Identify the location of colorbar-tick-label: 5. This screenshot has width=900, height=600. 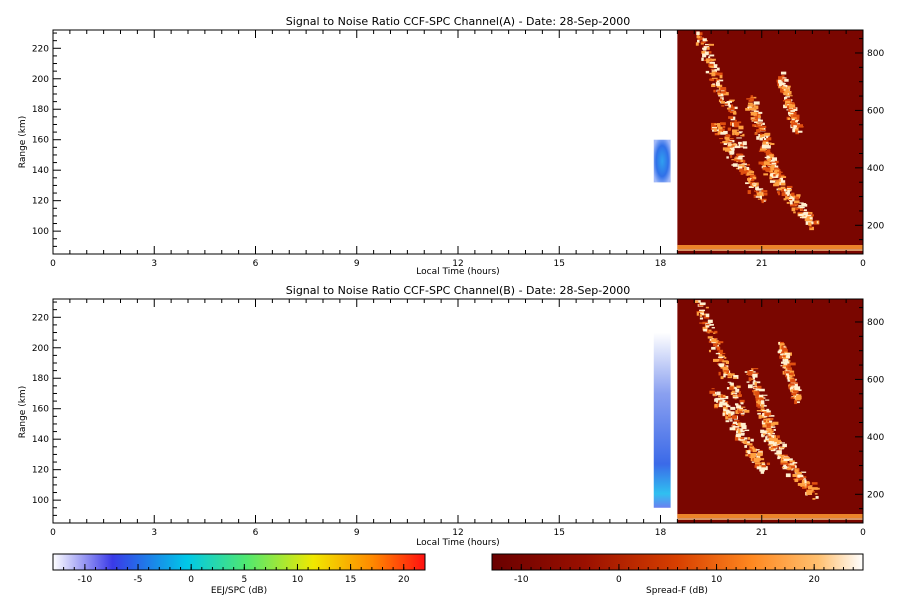
(244, 580).